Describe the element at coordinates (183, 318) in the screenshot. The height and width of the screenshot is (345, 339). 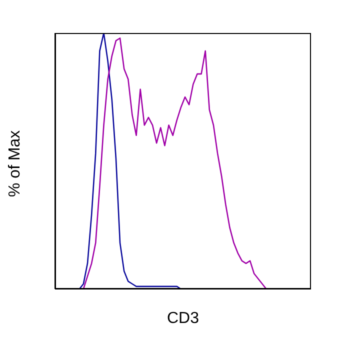
I see `x-axis-title: CD3` at that location.